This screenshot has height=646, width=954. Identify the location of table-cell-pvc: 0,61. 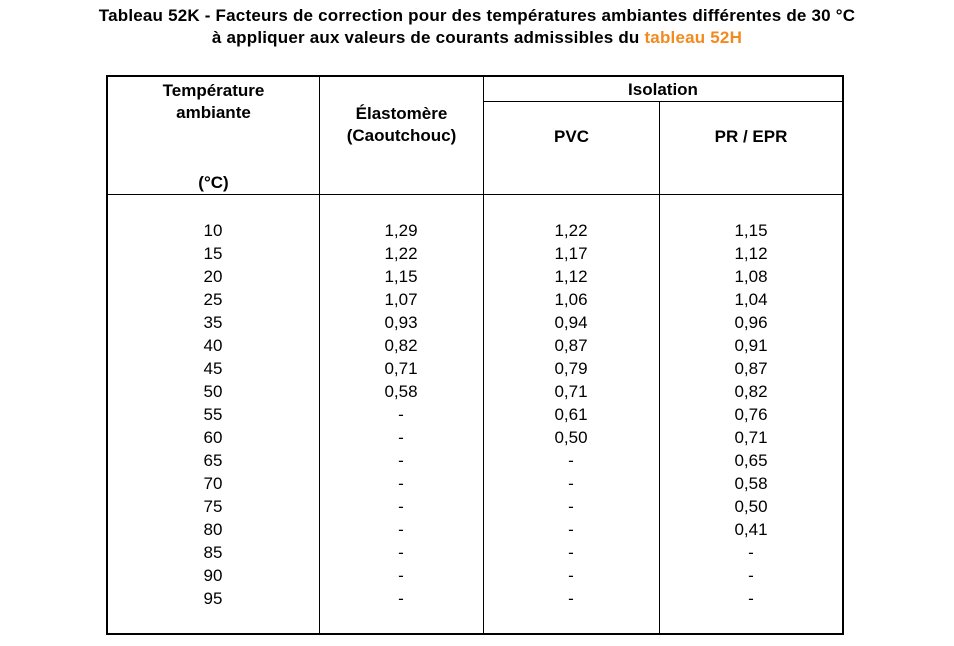
(571, 414).